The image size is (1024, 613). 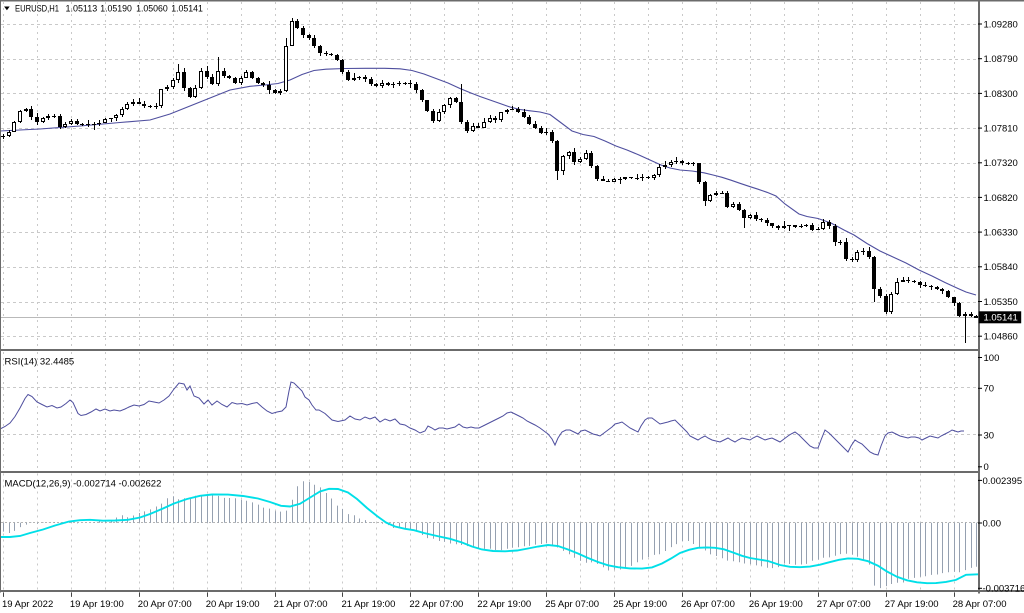 What do you see at coordinates (776, 604) in the screenshot?
I see `svg-text: 26 Apr 19:00` at bounding box center [776, 604].